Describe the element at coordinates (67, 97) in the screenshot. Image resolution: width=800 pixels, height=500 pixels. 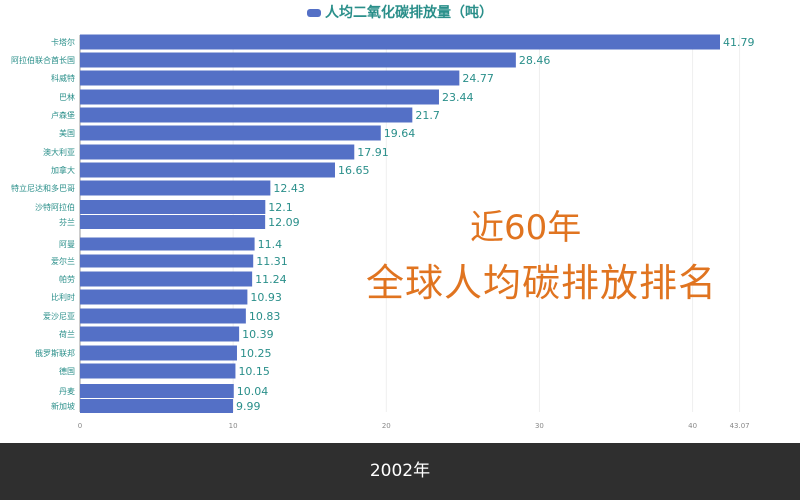
I see `category-label: 巴林` at that location.